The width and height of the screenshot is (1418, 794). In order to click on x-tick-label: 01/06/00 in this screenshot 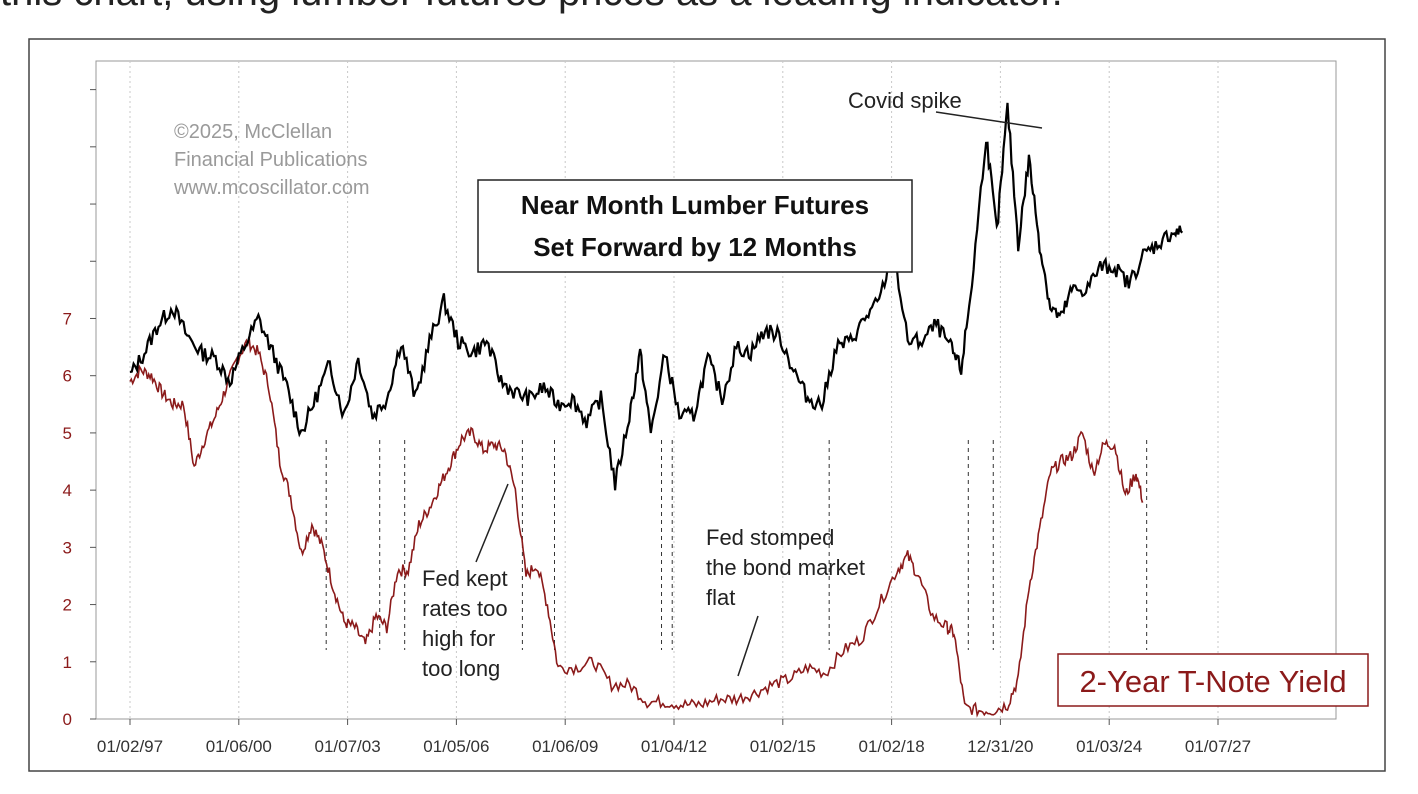, I will do `click(239, 746)`.